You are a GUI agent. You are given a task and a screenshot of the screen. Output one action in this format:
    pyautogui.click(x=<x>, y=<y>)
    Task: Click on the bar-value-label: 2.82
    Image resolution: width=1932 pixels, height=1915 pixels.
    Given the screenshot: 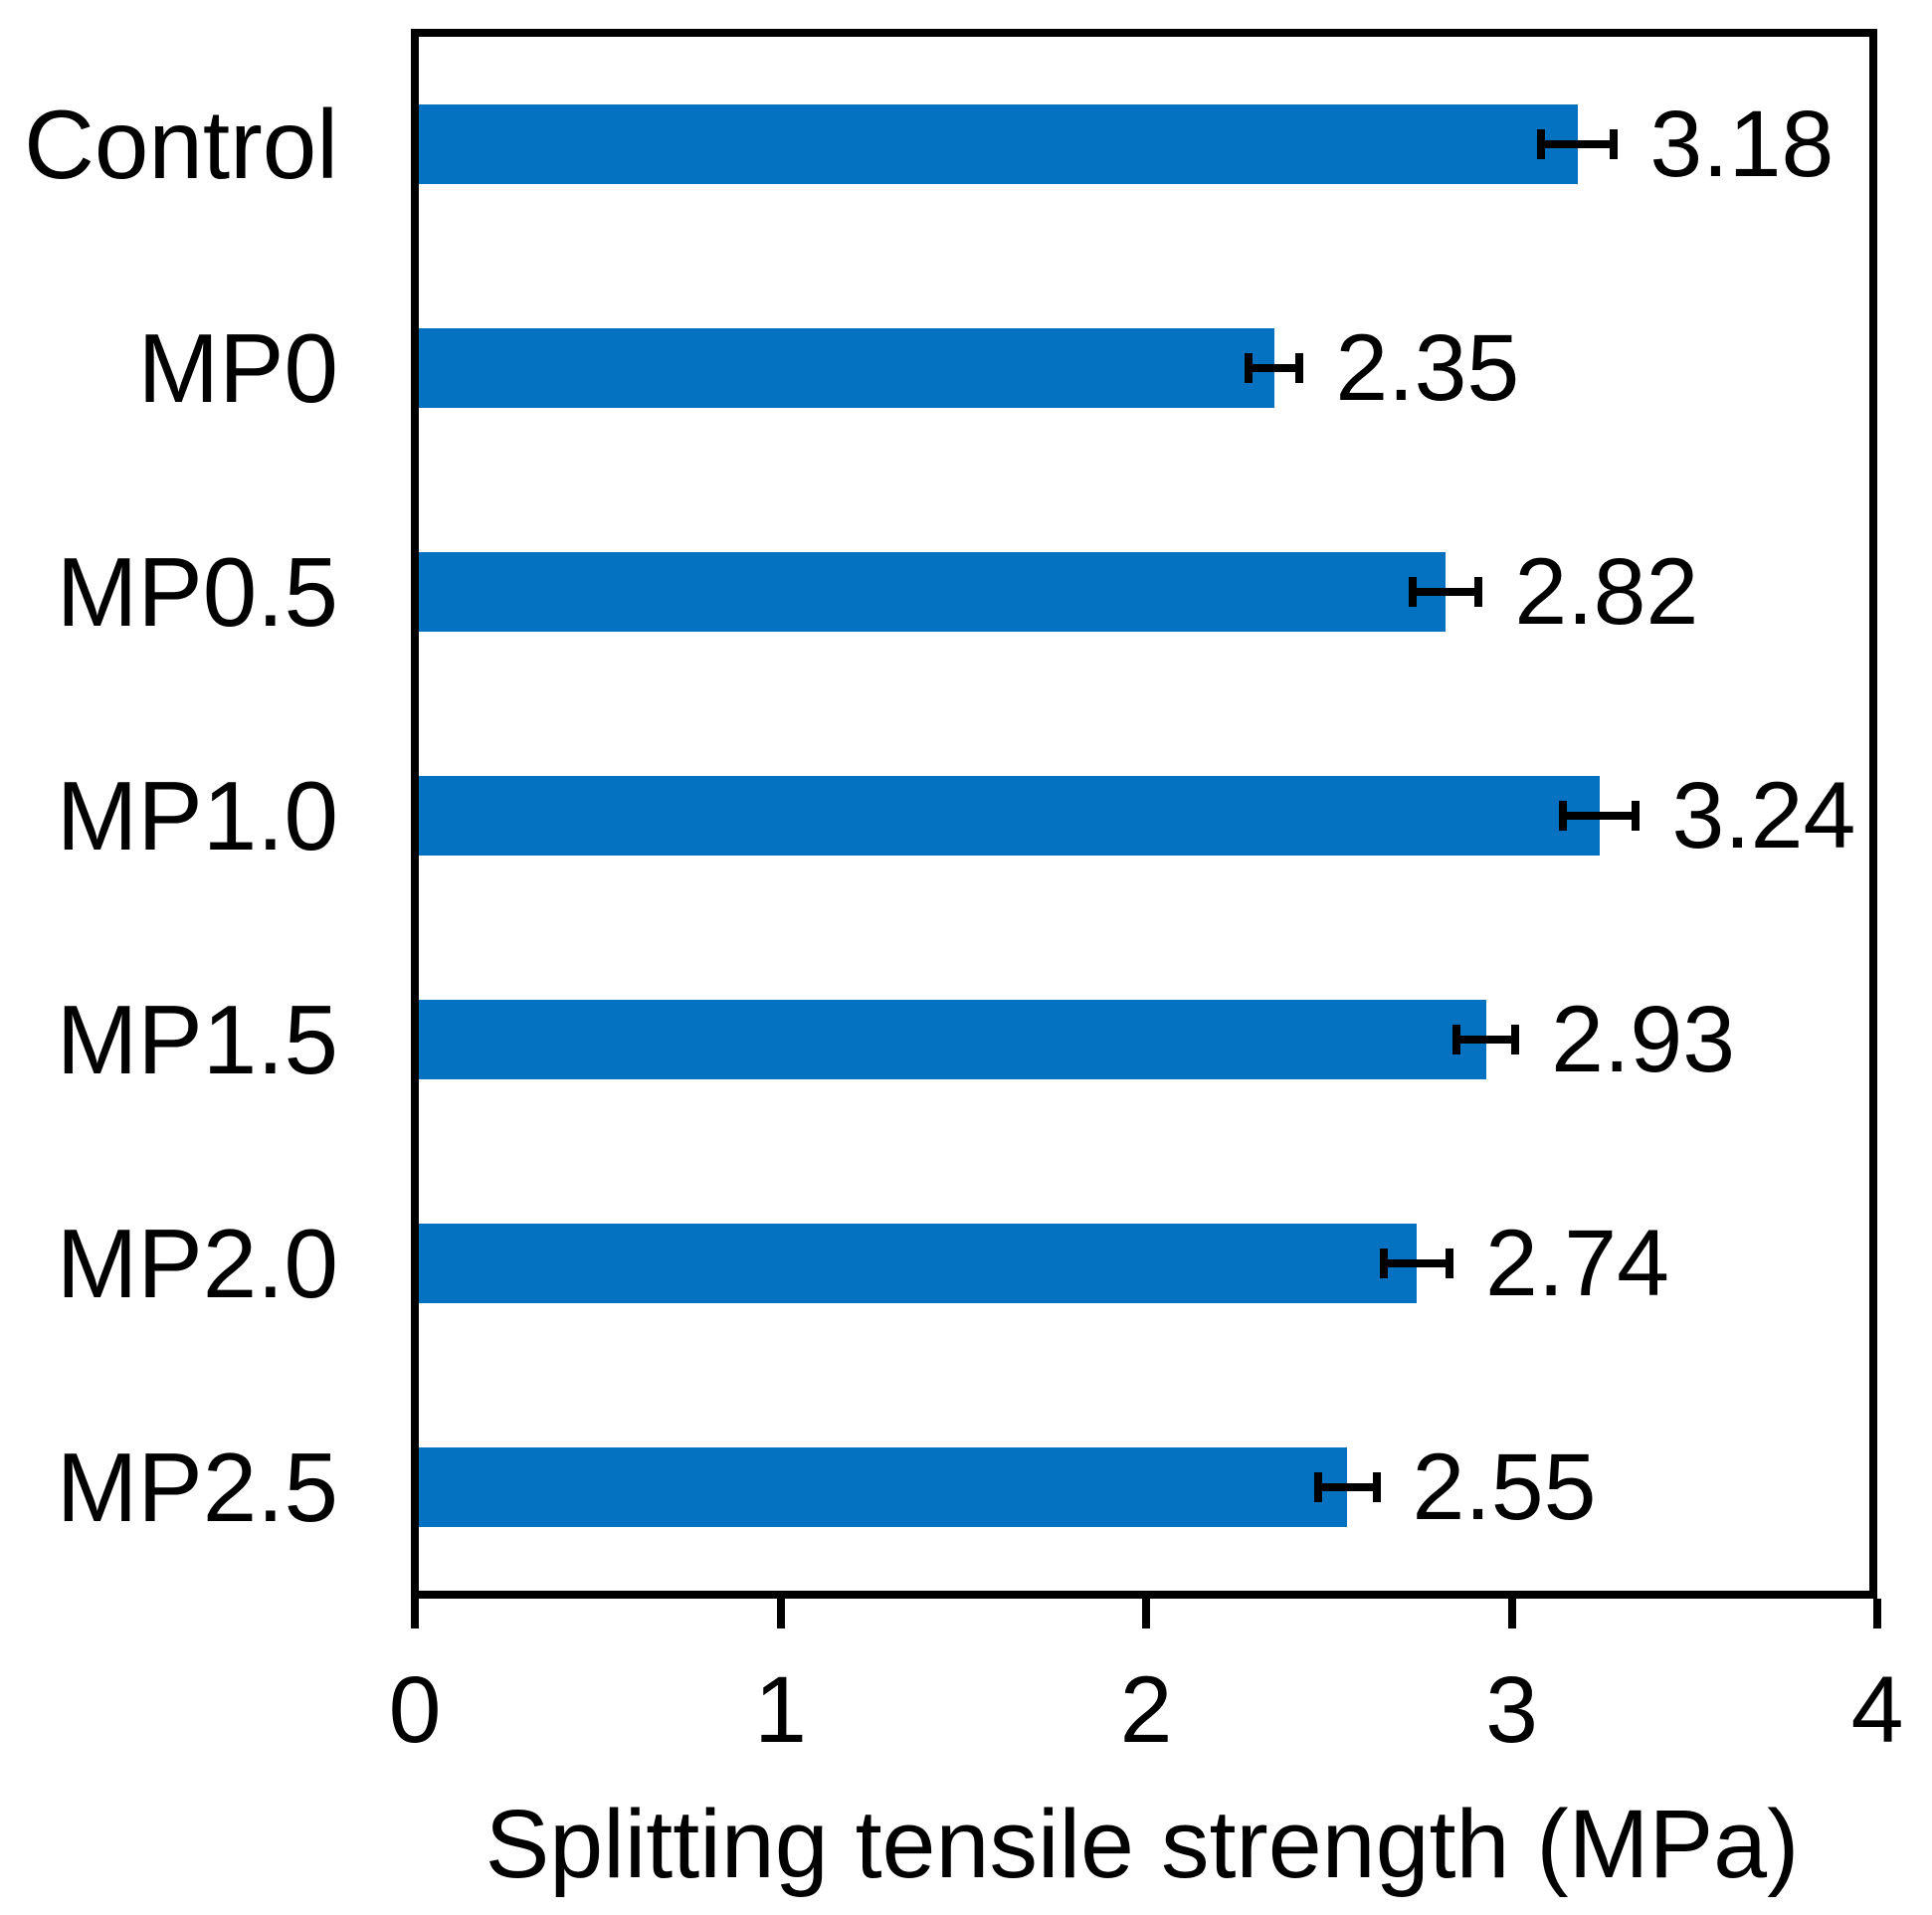 What is the action you would take?
    pyautogui.click(x=1606, y=592)
    